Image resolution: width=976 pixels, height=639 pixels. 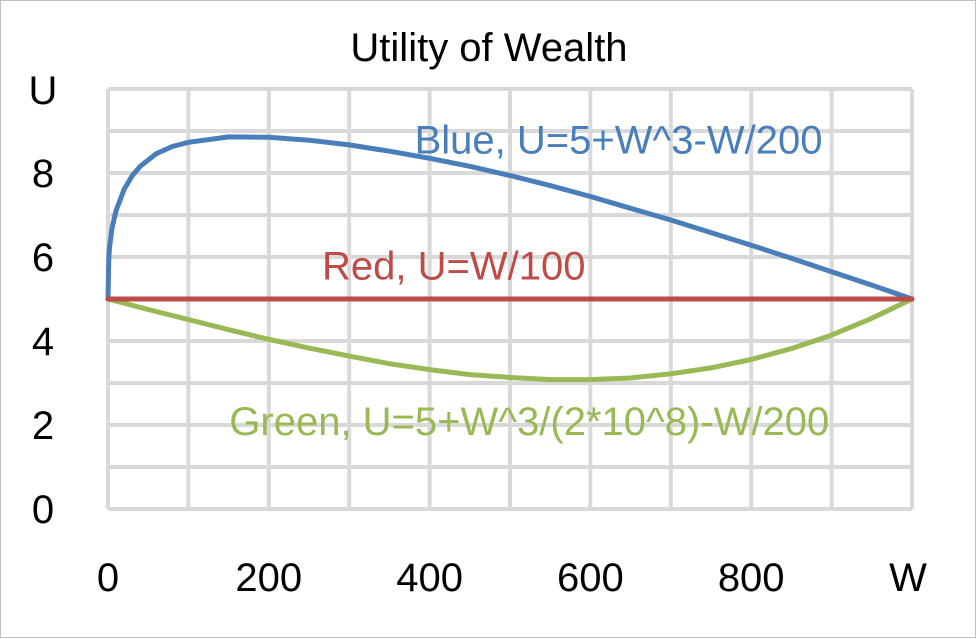 I want to click on y-tick-label: 8, so click(x=43, y=174).